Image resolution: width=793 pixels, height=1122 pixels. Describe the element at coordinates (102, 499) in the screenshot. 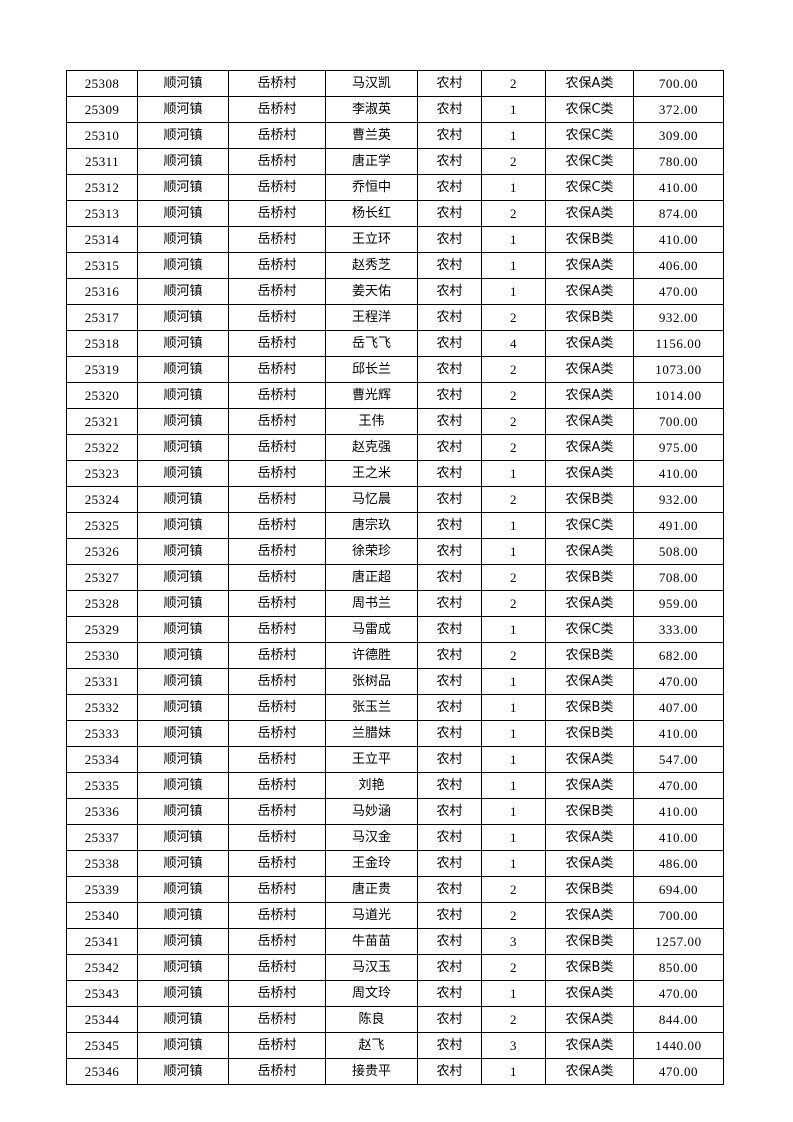

I see `cell-id: 25324` at that location.